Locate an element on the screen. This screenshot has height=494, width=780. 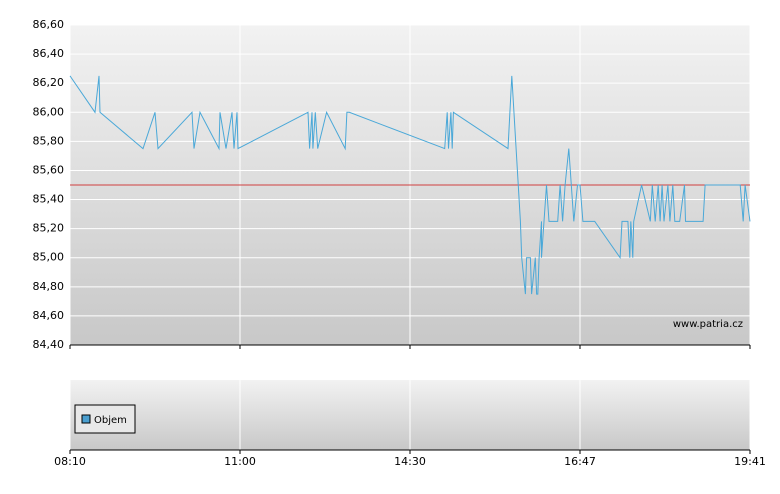
watermark: www.patria.cz is located at coordinates (708, 324).